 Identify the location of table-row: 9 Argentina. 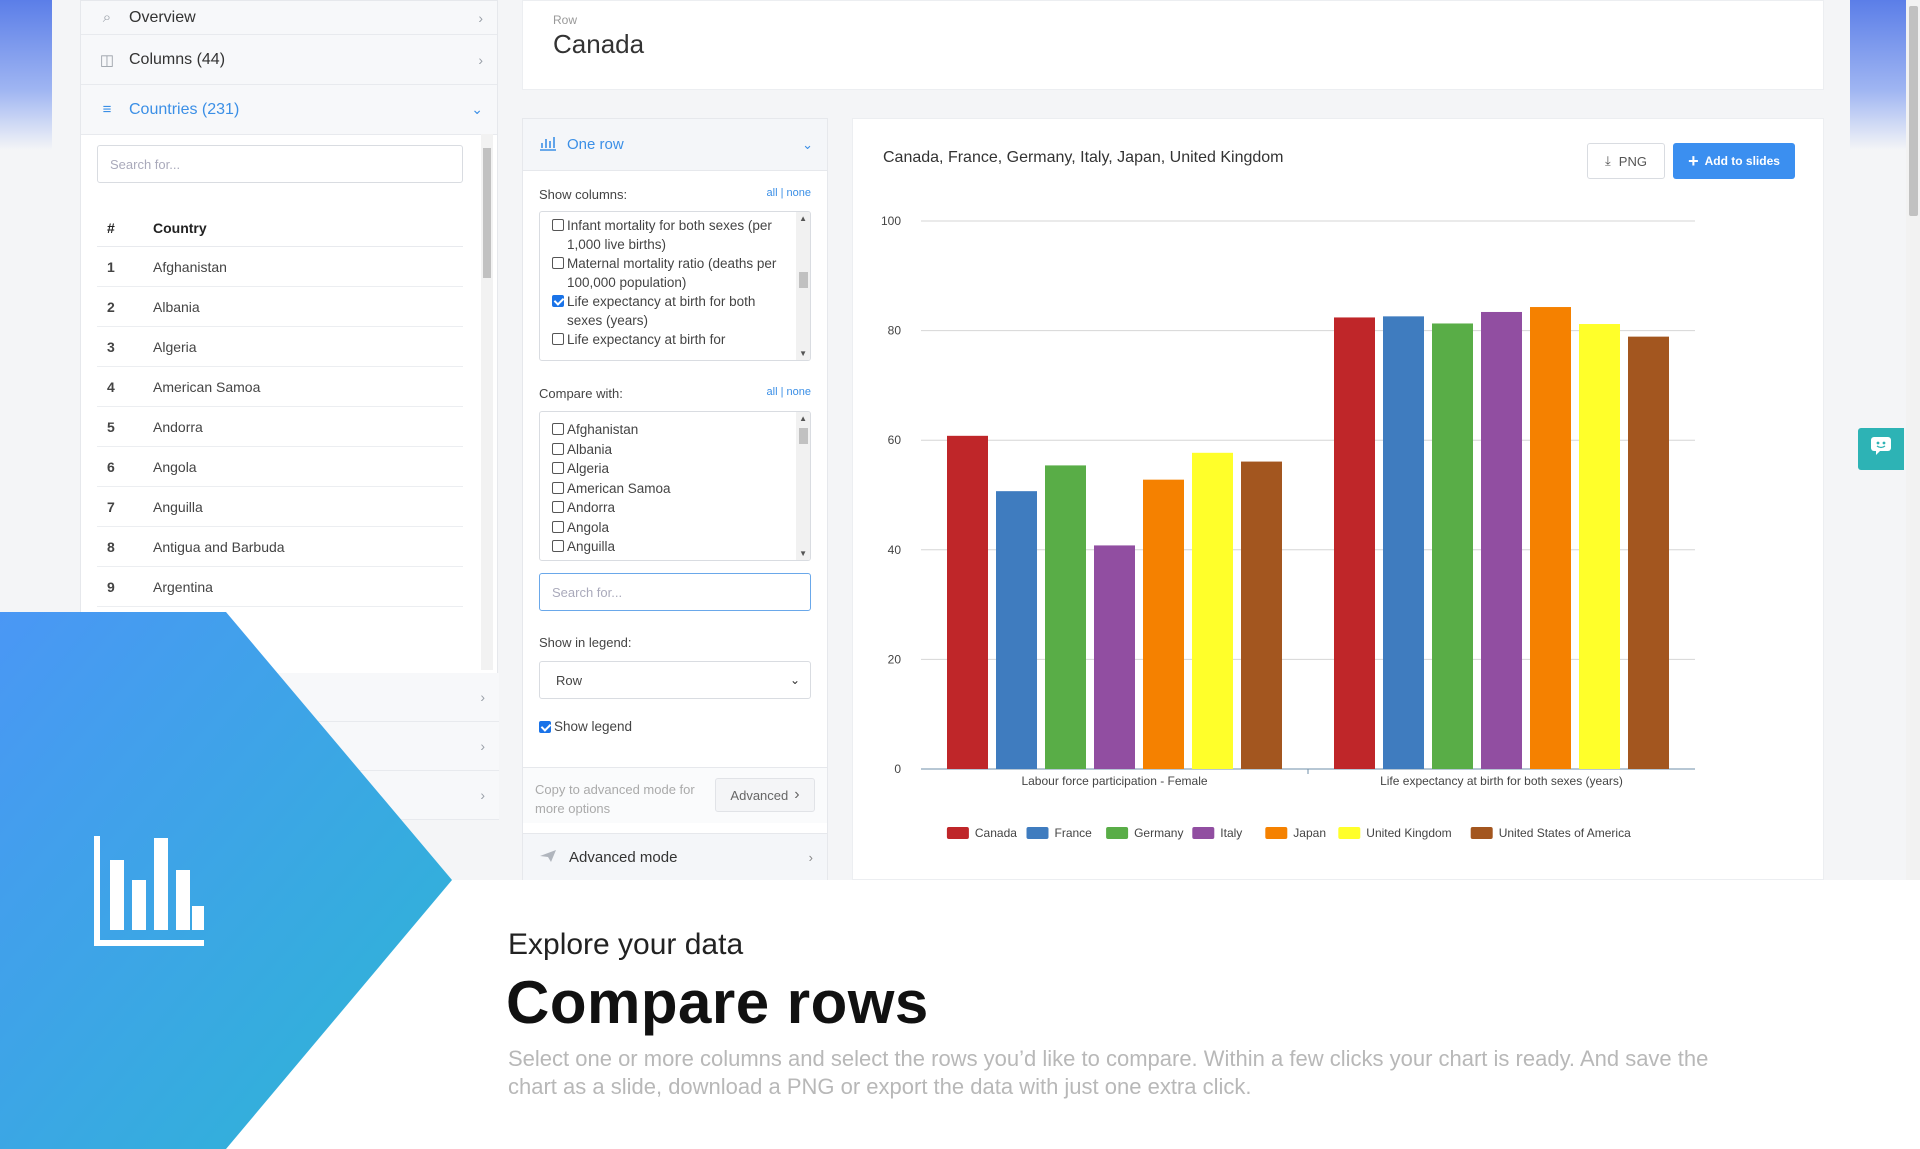
(280, 587).